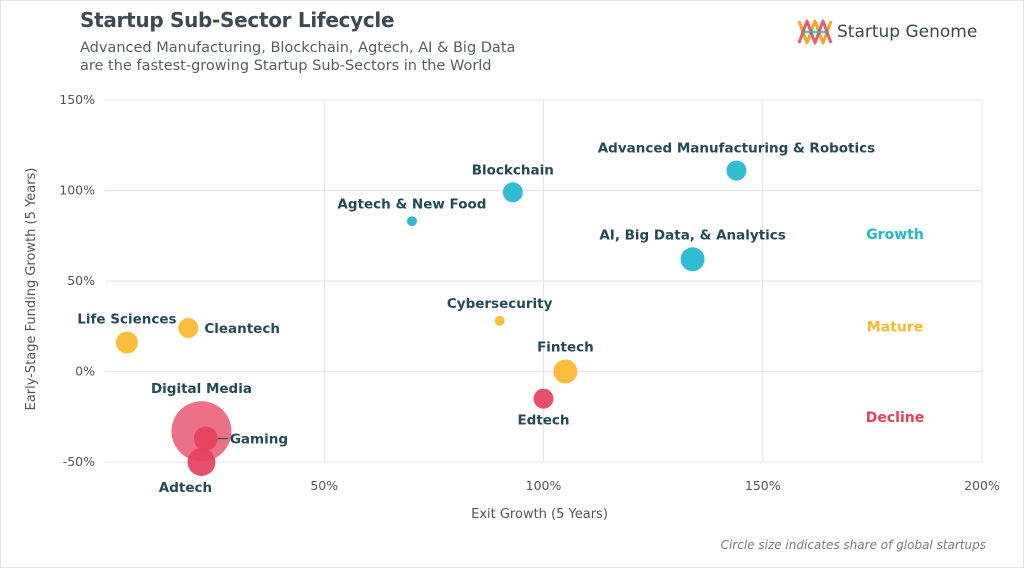 This screenshot has height=568, width=1024. I want to click on zone-label-growth: Growth, so click(895, 235).